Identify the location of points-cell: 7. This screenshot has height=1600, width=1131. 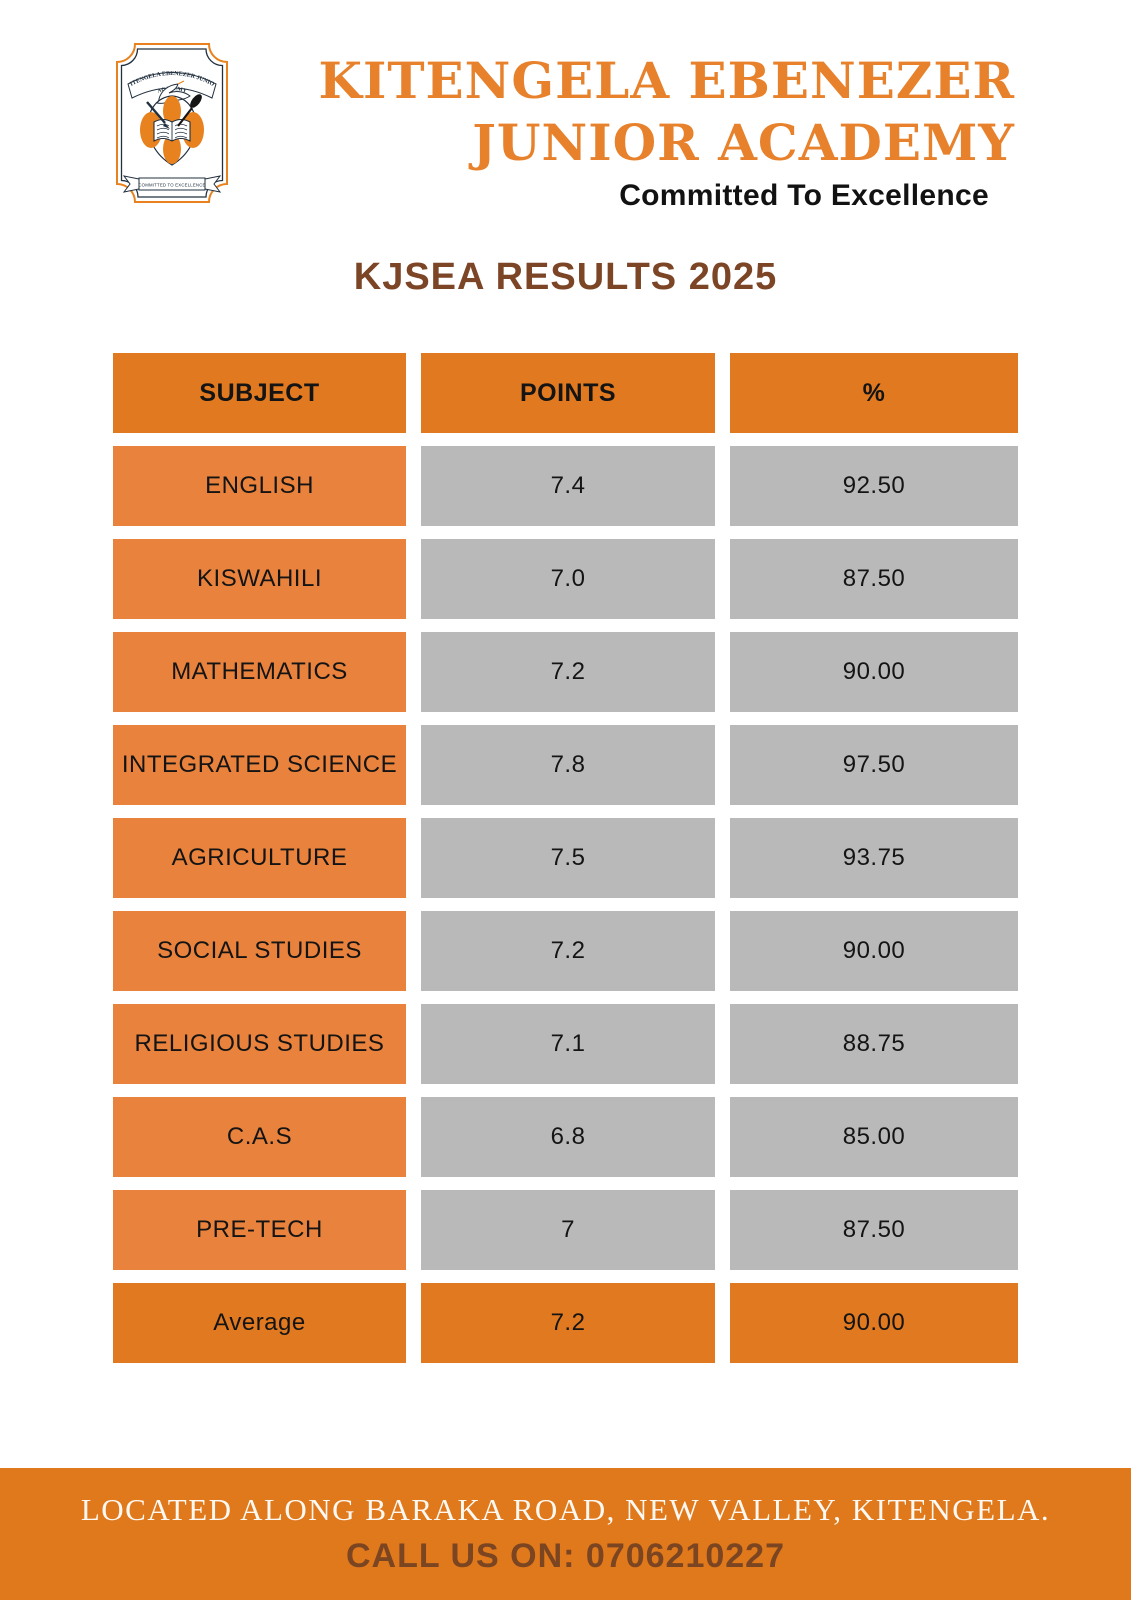
(568, 1230).